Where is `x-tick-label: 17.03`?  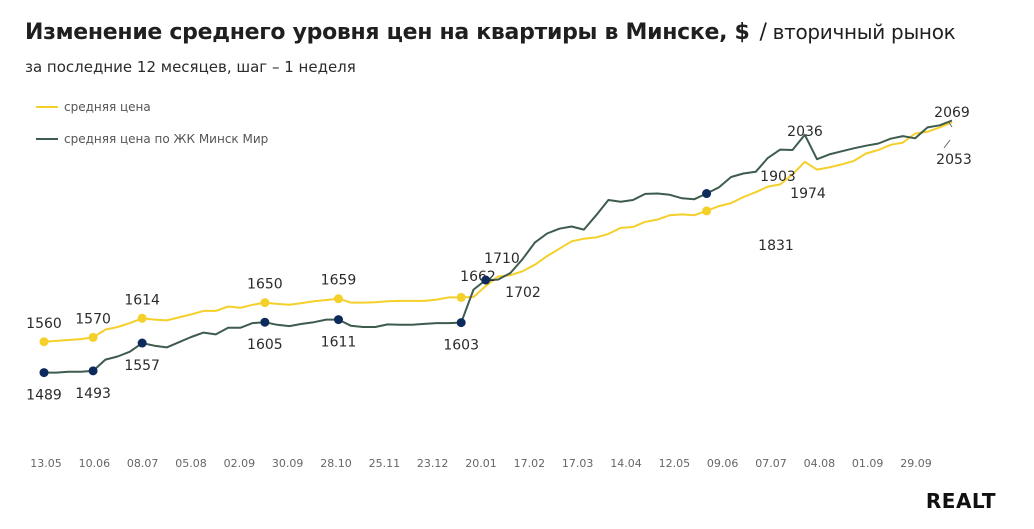
x-tick-label: 17.03 is located at coordinates (578, 463).